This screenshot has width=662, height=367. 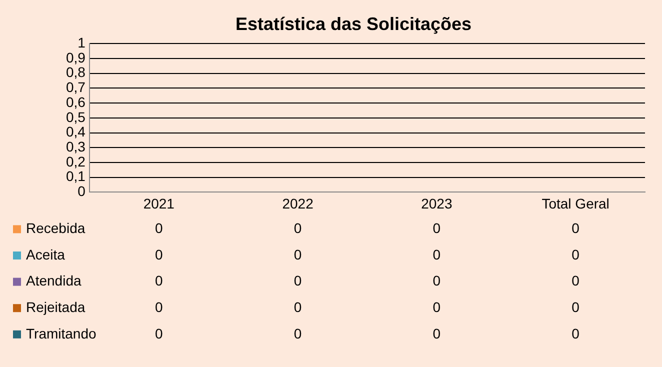 What do you see at coordinates (159, 203) in the screenshot?
I see `x-tick-label: 2021` at bounding box center [159, 203].